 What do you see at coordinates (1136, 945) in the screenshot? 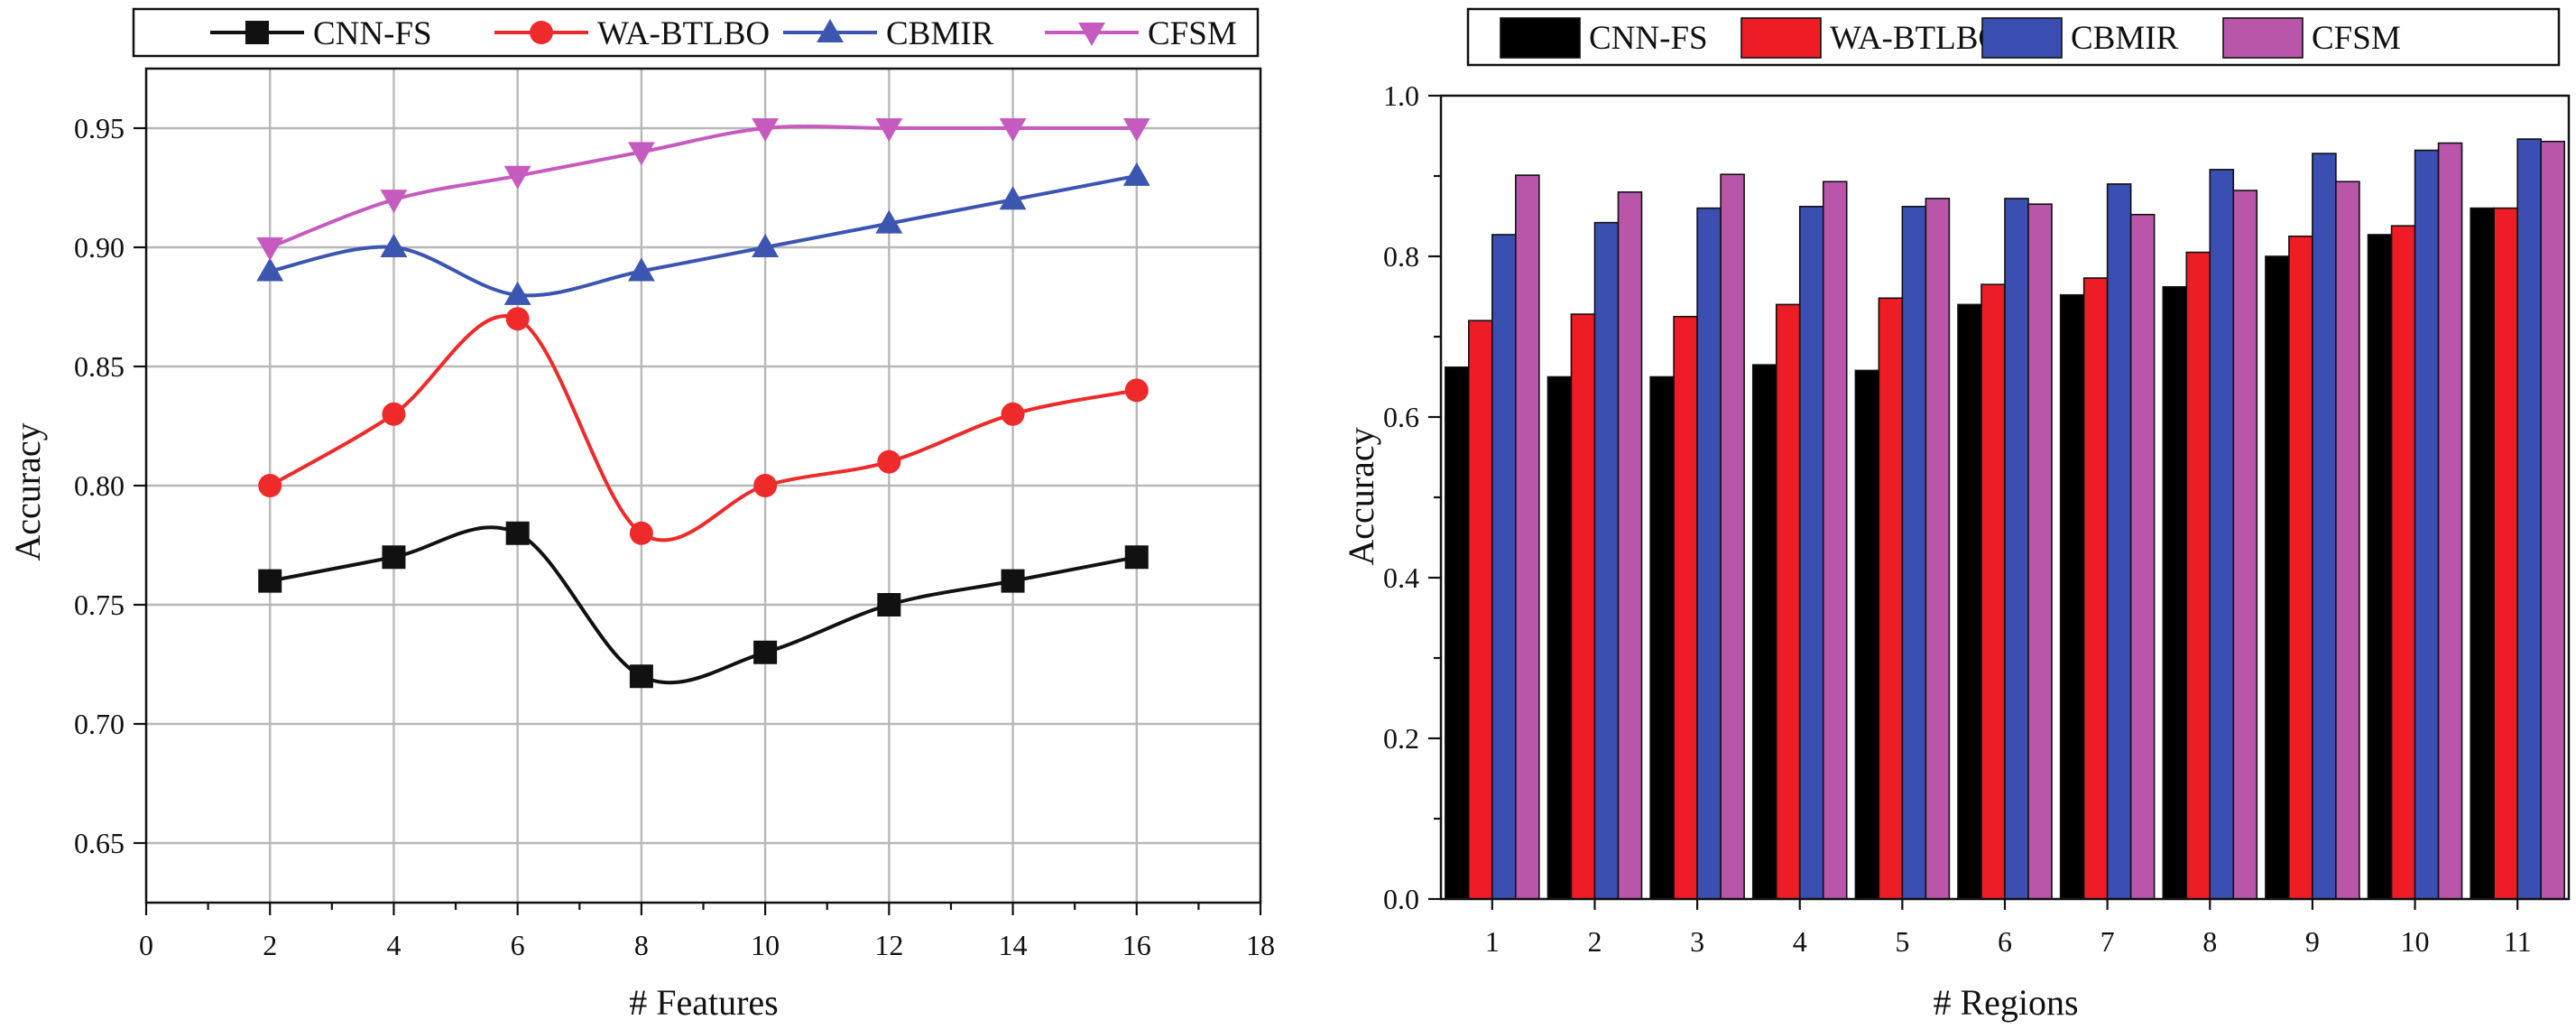
I see `line-chart-x-tick-label: 16` at bounding box center [1136, 945].